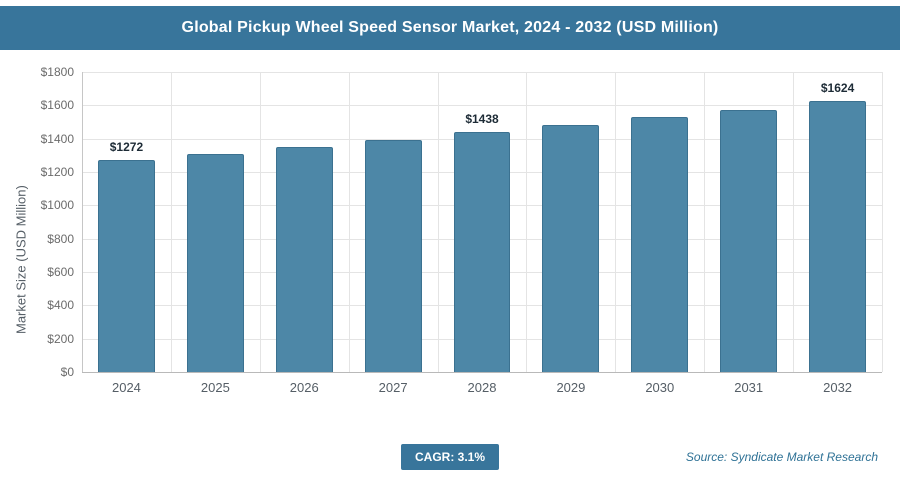 The height and width of the screenshot is (500, 900). I want to click on x-axis-labels: 2024 2025 2026 2027 2028 2029 2030 2031 2032, so click(482, 387).